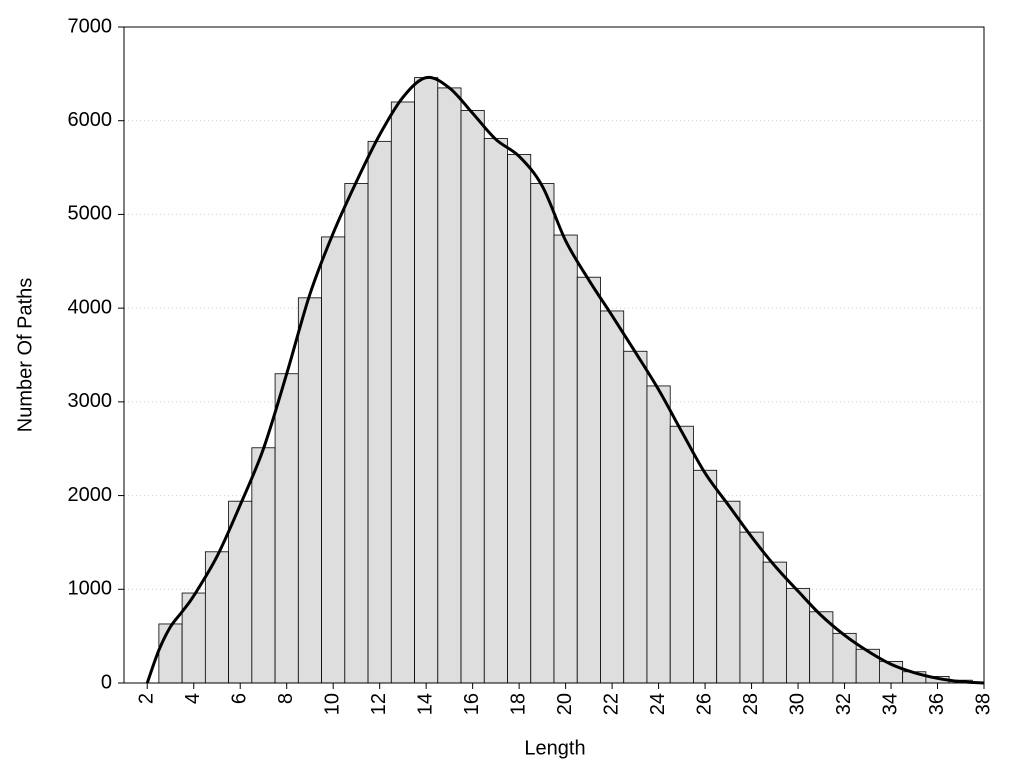 This screenshot has width=1024, height=768. I want to click on y-tick-label: 6000, so click(90, 120).